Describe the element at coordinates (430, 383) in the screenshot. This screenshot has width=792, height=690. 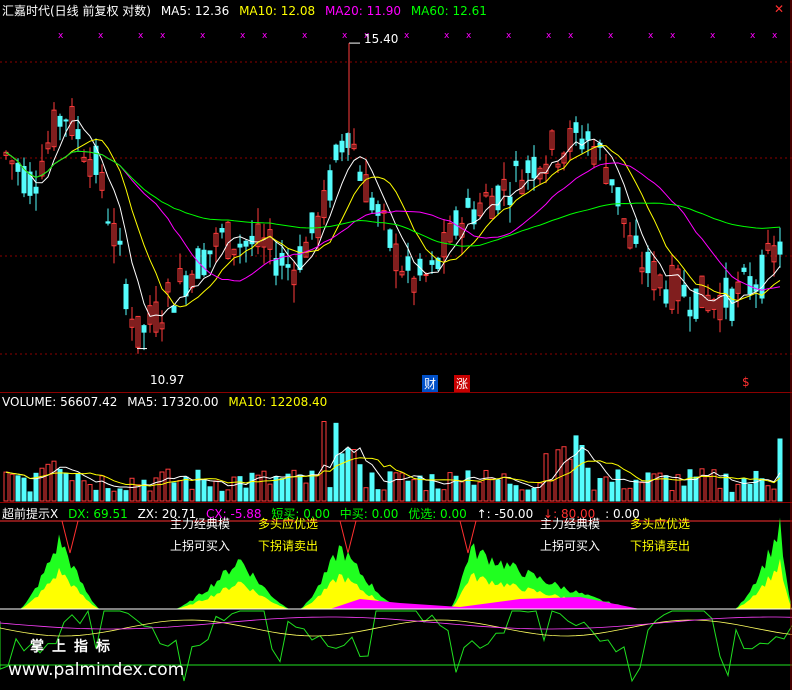
I see `cai-badge: 财` at that location.